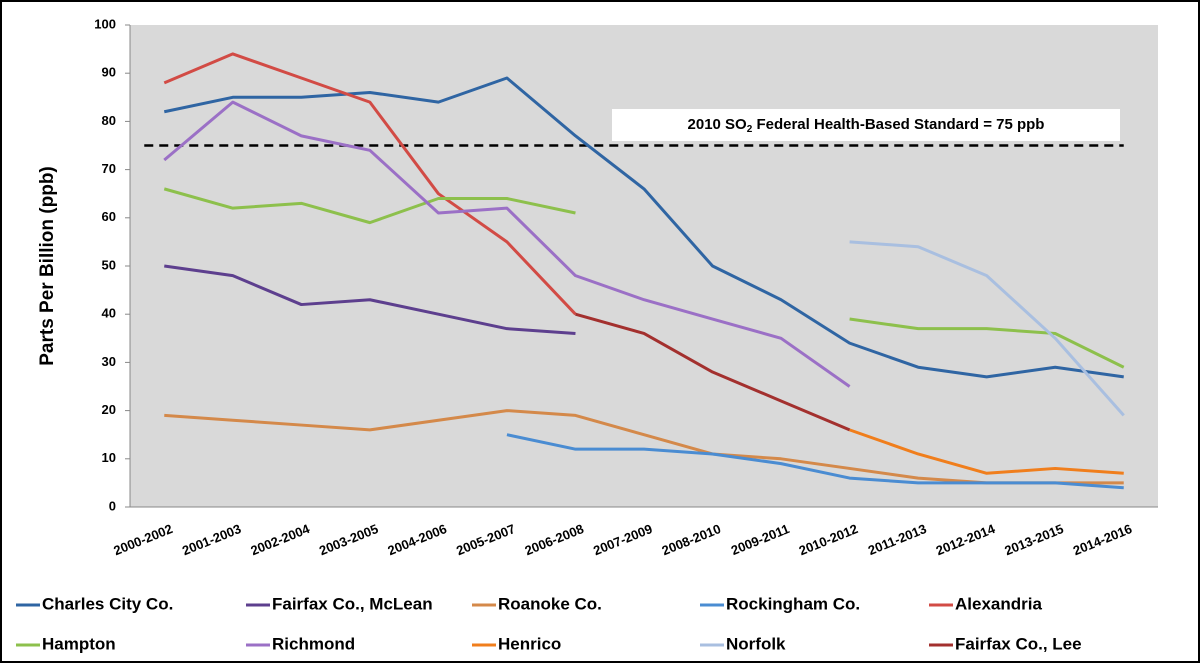 This screenshot has width=1201, height=664. I want to click on legend-label: Henrico, so click(529, 643).